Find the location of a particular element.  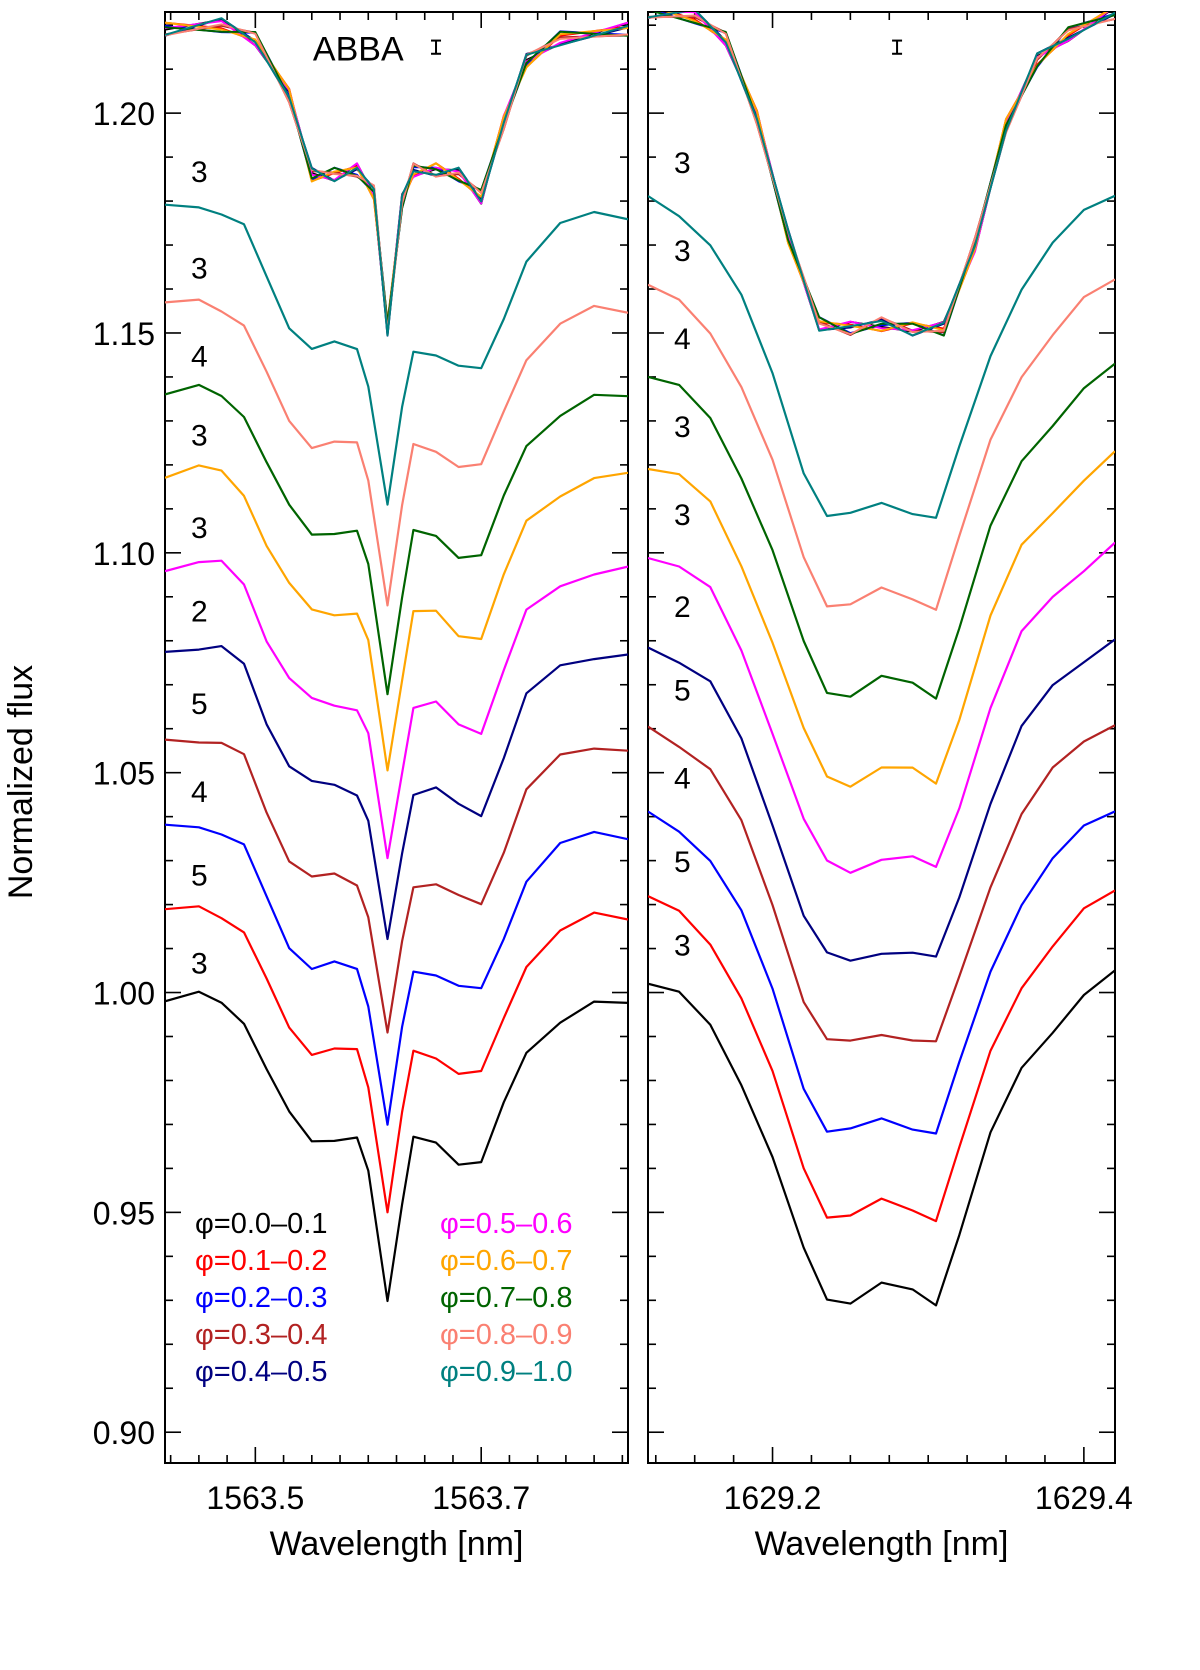

y-tick-label: 0.90 is located at coordinates (124, 1433).